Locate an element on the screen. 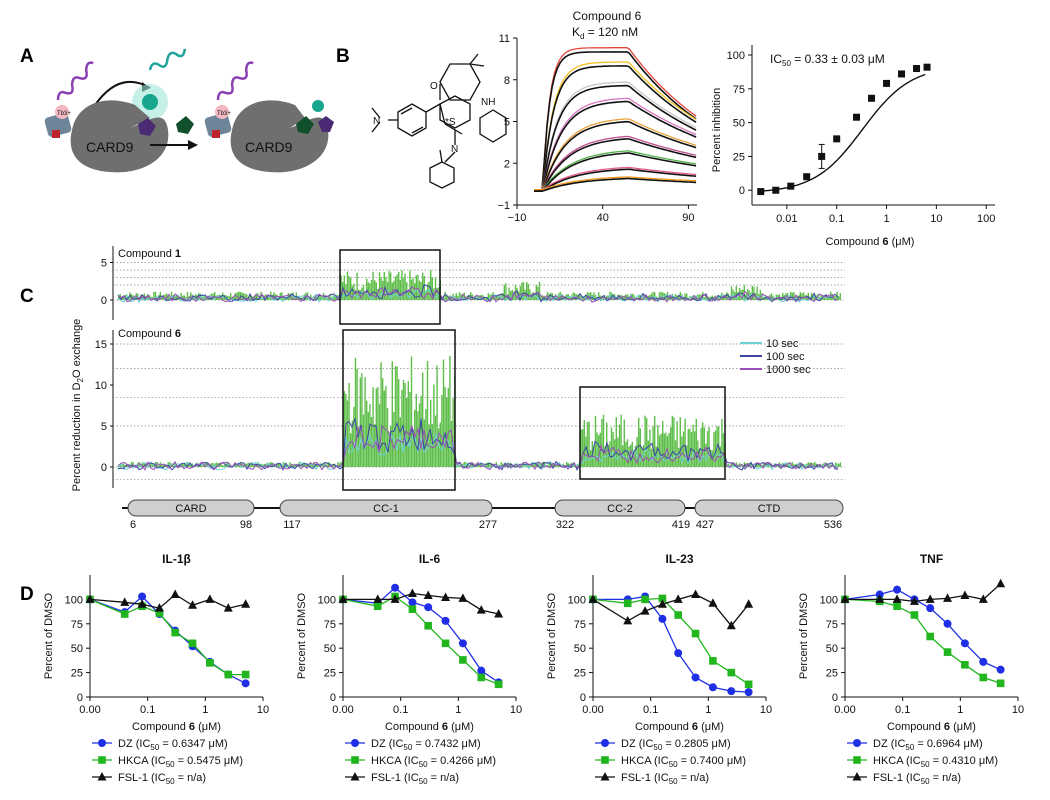 Image resolution: width=1050 pixels, height=800 pixels. hdx-timecourse-line is located at coordinates (478, 293).